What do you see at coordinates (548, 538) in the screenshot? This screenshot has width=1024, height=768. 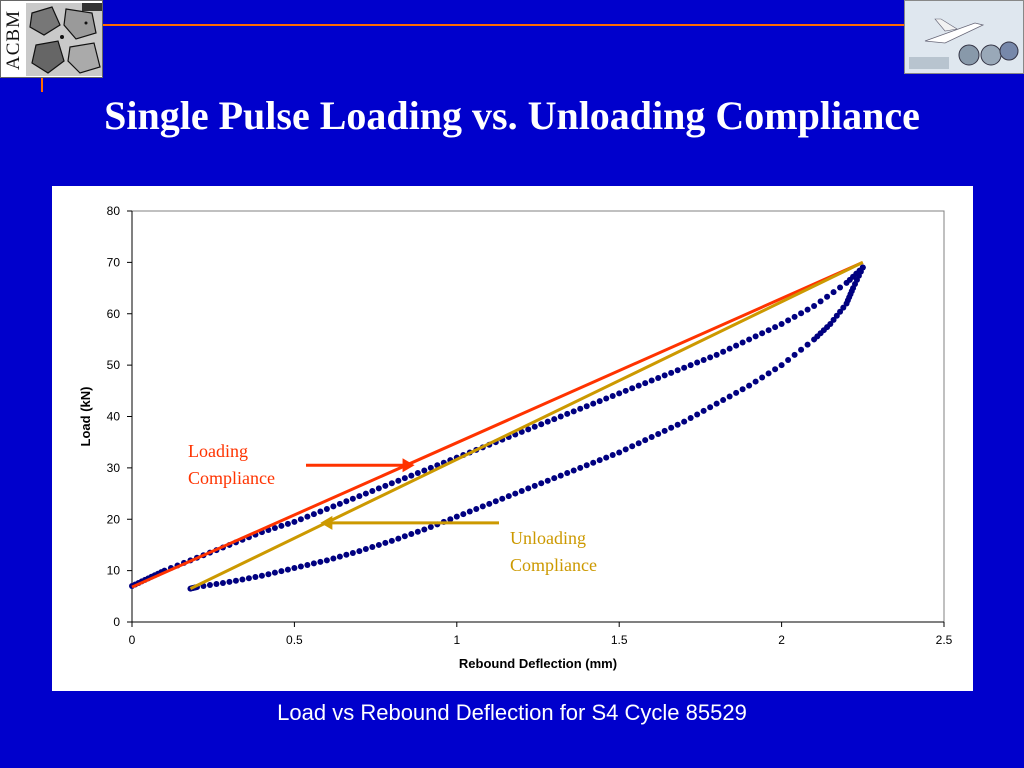 I see `unloading-annotation-line1: Unloading` at bounding box center [548, 538].